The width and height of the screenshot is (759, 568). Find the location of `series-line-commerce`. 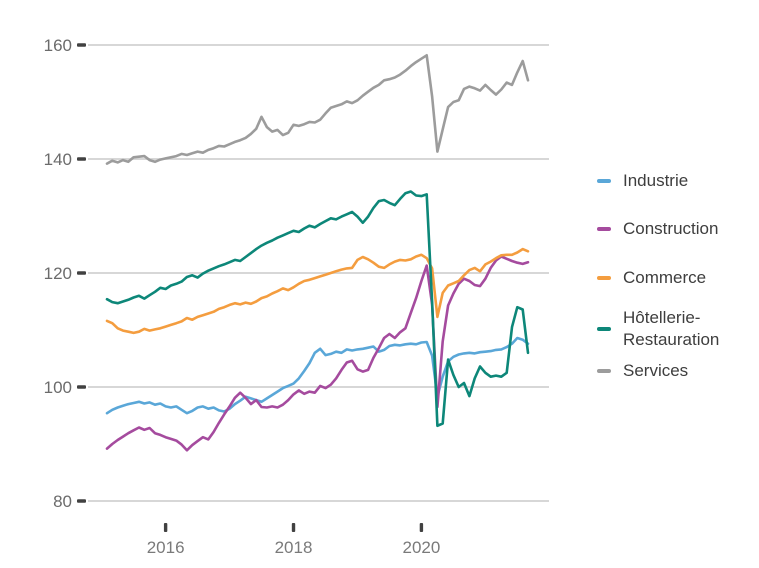

series-line-commerce is located at coordinates (317, 291).